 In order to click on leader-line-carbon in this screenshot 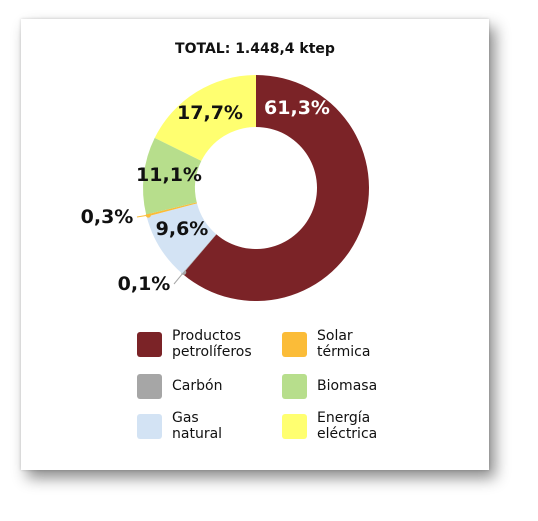, I will do `click(179, 278)`.